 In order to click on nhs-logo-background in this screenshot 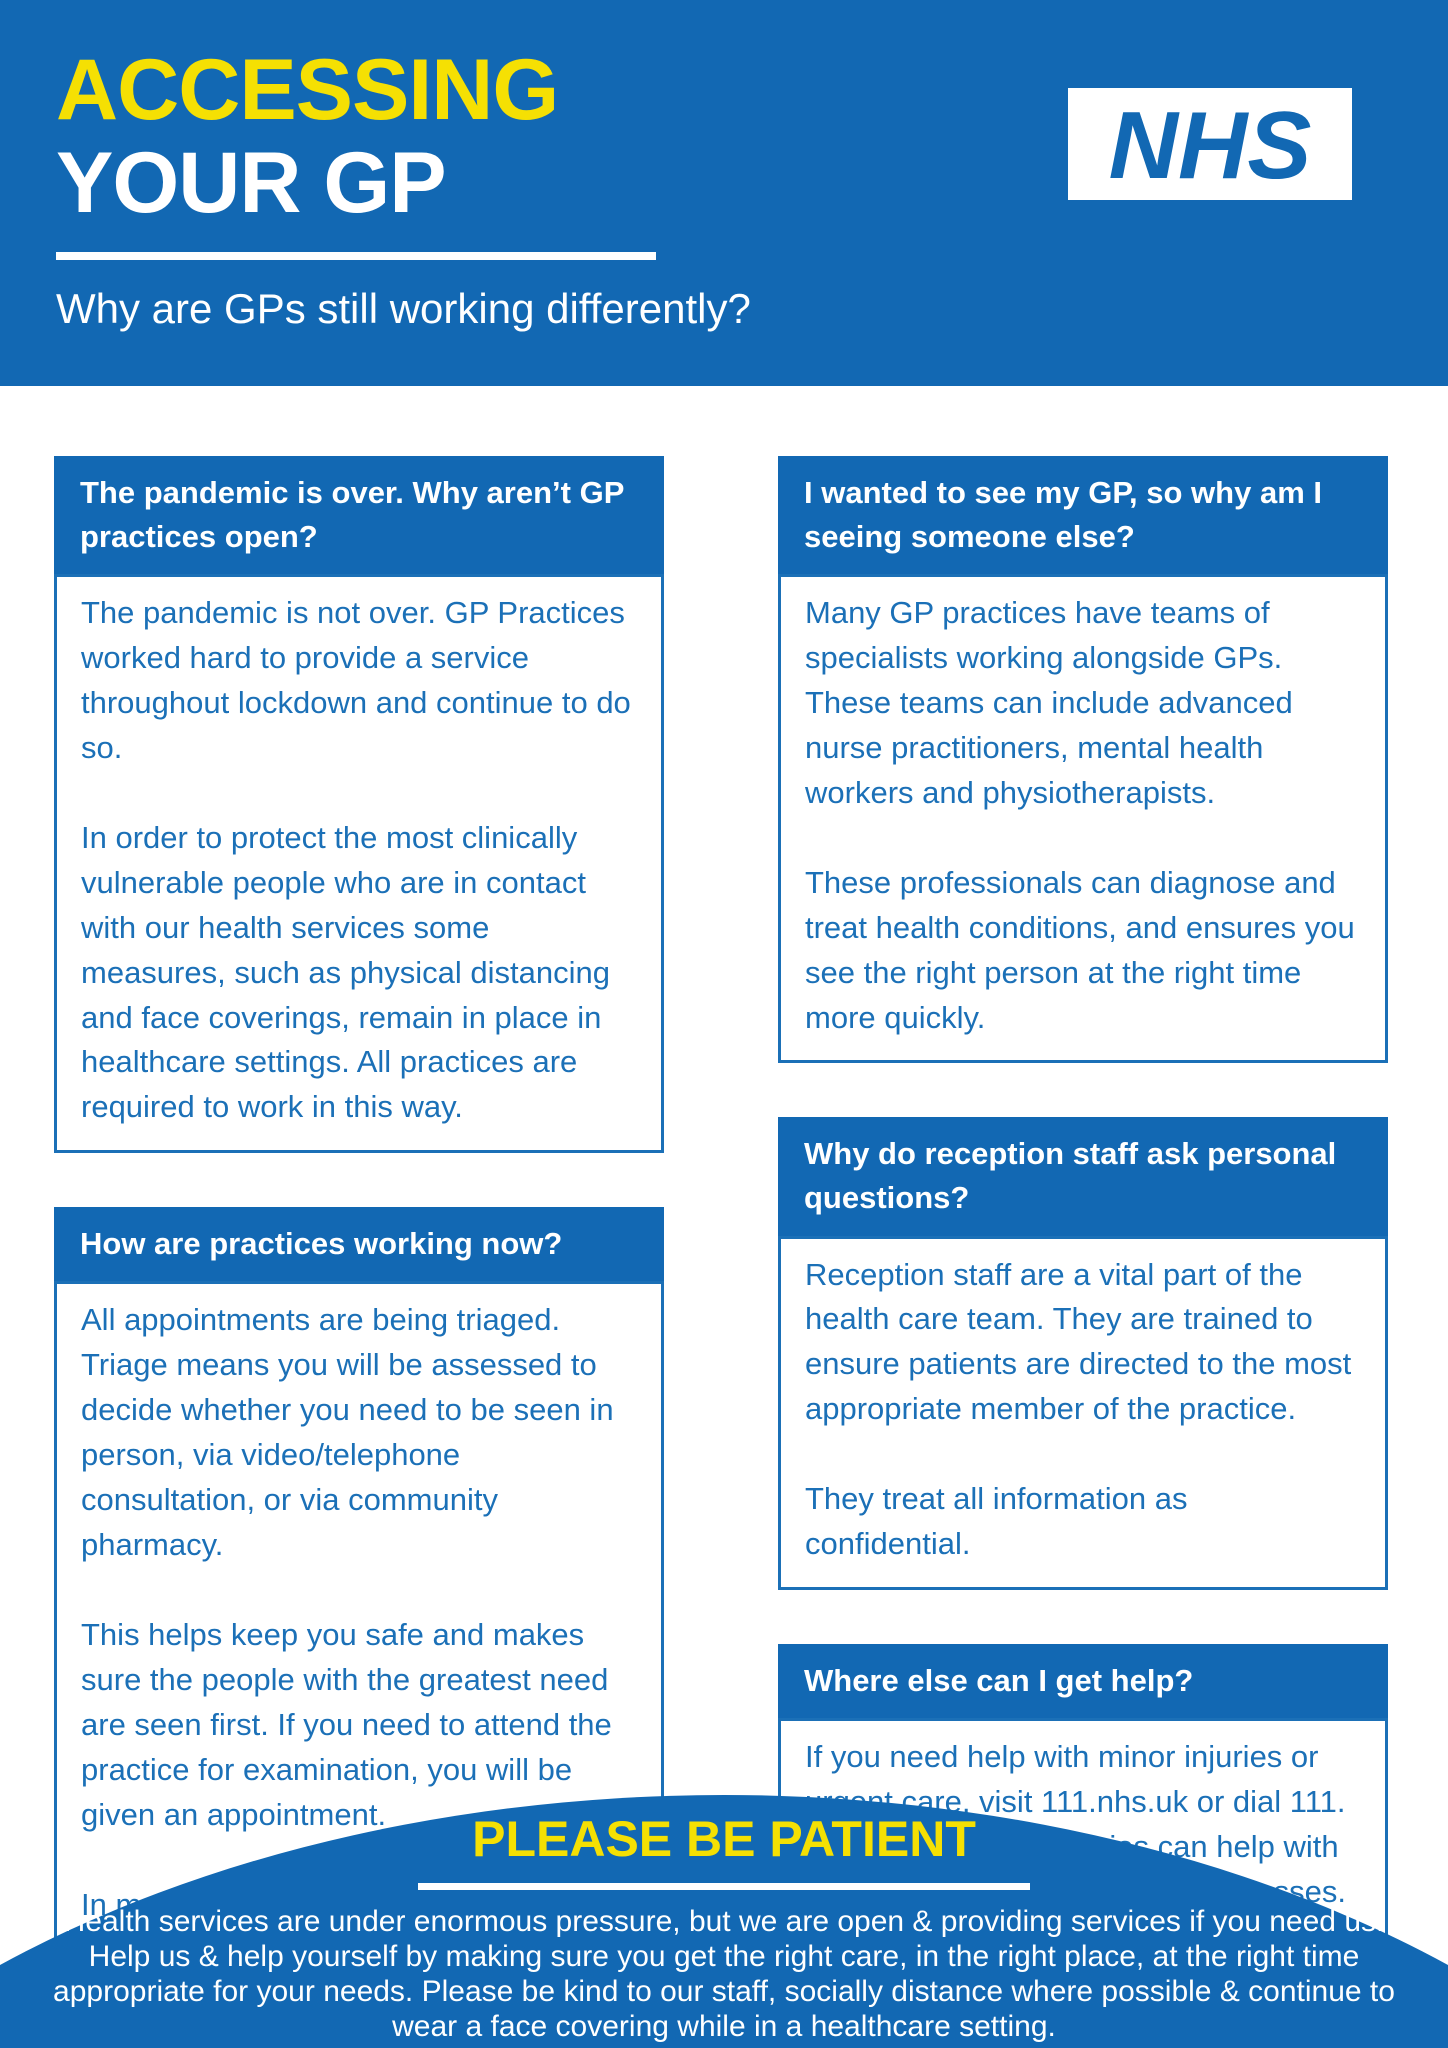, I will do `click(1210, 144)`.